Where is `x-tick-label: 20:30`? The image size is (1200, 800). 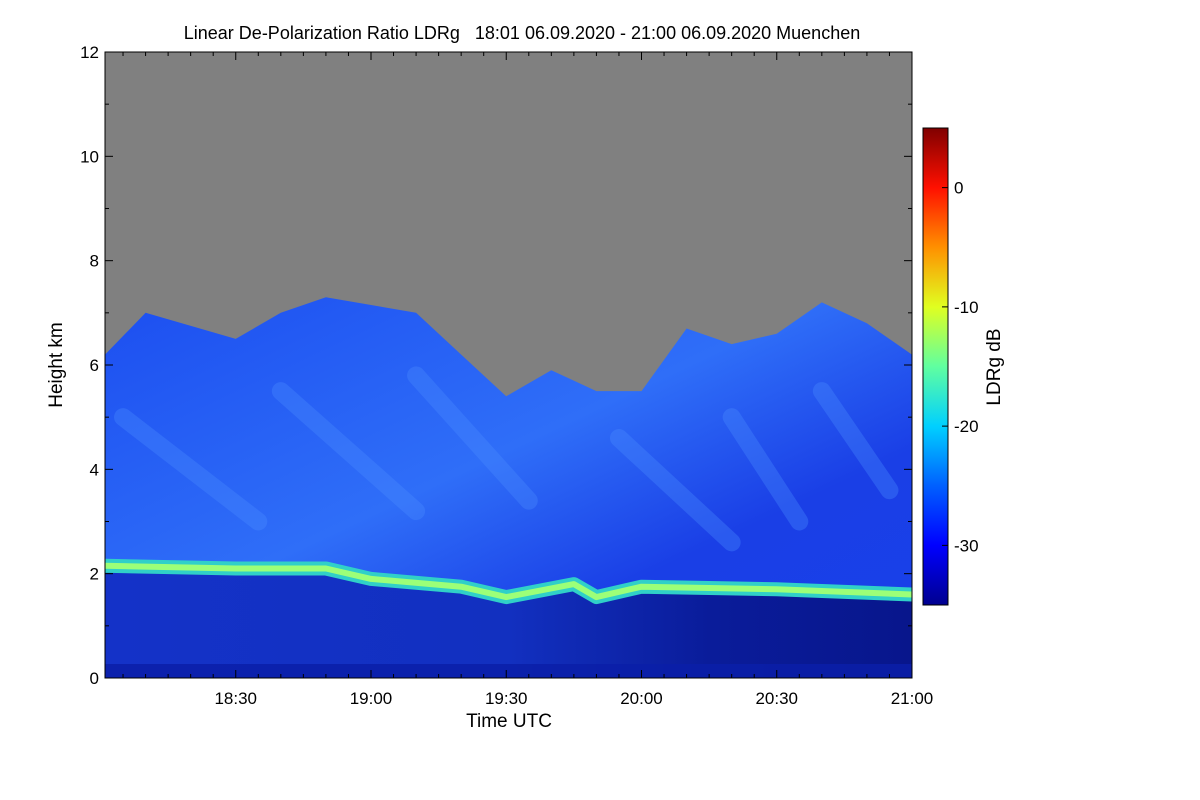
x-tick-label: 20:30 is located at coordinates (776, 698).